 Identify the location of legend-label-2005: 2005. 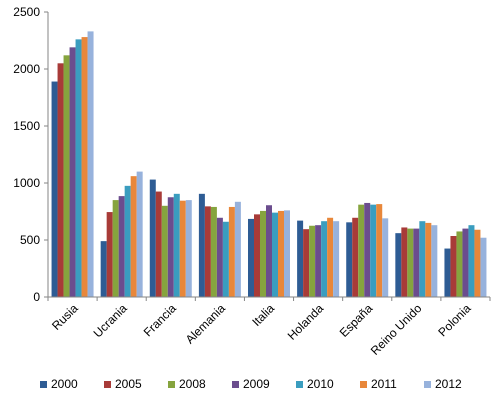
(128, 384).